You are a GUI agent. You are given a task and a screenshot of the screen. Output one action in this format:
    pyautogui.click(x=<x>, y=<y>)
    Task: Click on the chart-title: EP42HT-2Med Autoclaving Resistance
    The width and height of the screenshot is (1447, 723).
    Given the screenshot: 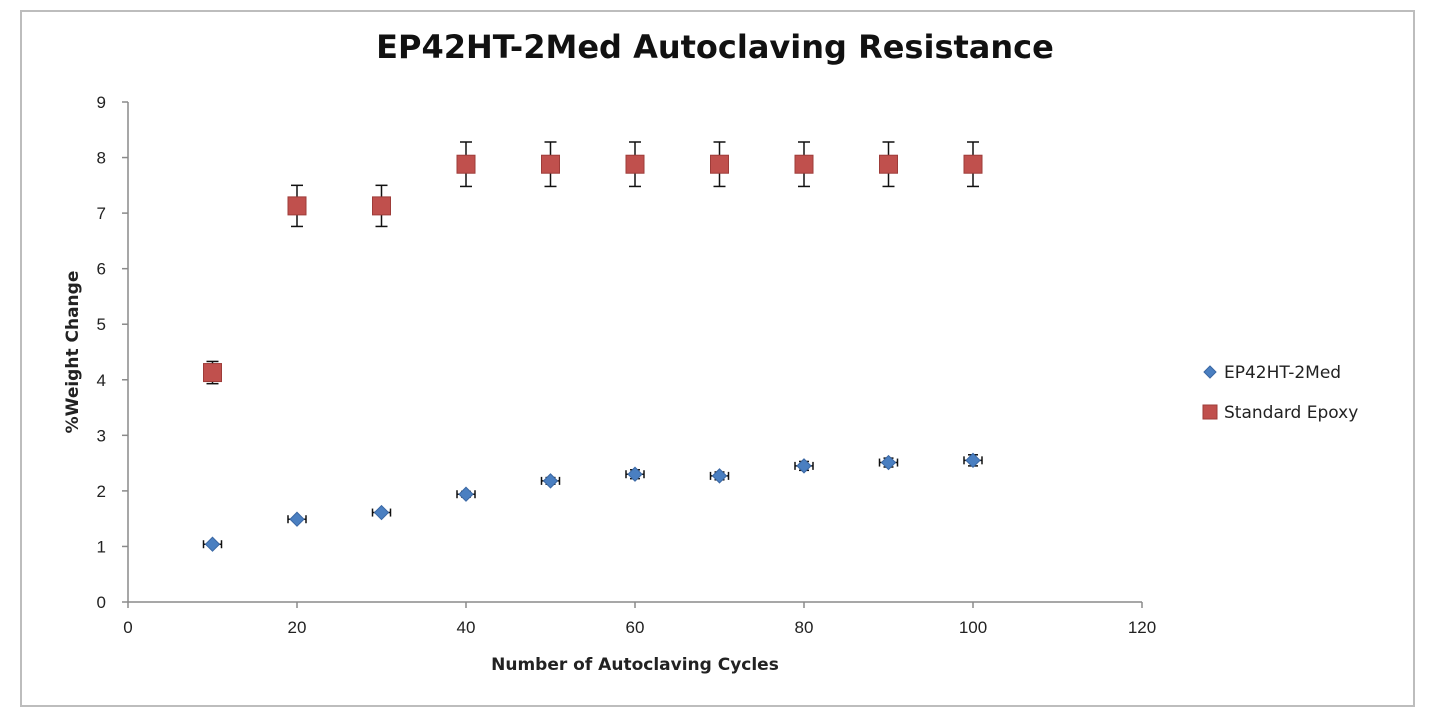 What is the action you would take?
    pyautogui.click(x=715, y=47)
    